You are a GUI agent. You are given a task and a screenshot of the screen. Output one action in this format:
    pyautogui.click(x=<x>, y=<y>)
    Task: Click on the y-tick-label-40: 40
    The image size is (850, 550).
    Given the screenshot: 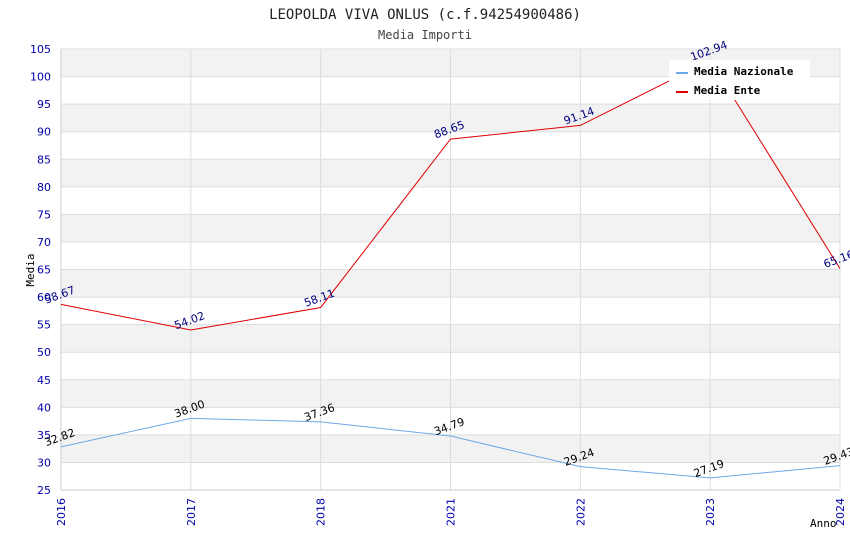 What is the action you would take?
    pyautogui.click(x=44, y=407)
    